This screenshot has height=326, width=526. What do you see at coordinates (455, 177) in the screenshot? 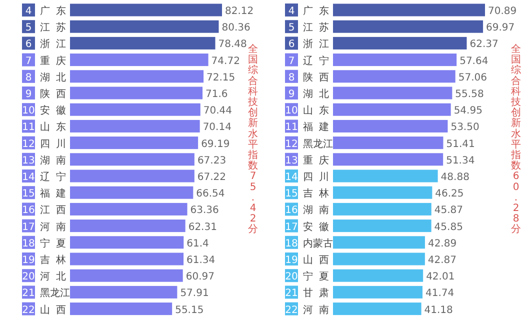
I see `data-label: 48.88` at bounding box center [455, 177].